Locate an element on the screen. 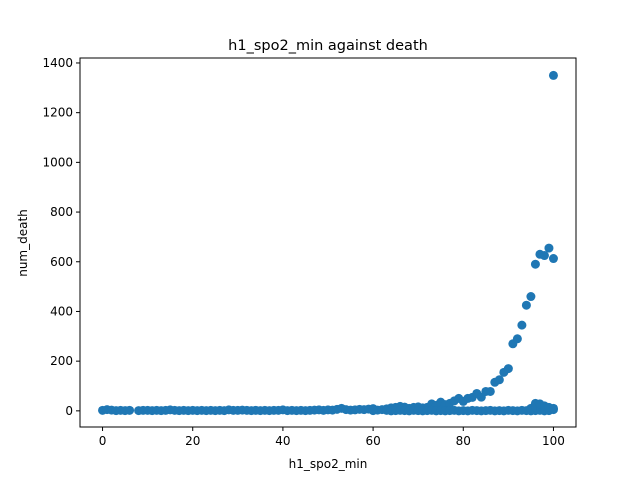  x-axis-label: h1_spo2_min is located at coordinates (328, 464).